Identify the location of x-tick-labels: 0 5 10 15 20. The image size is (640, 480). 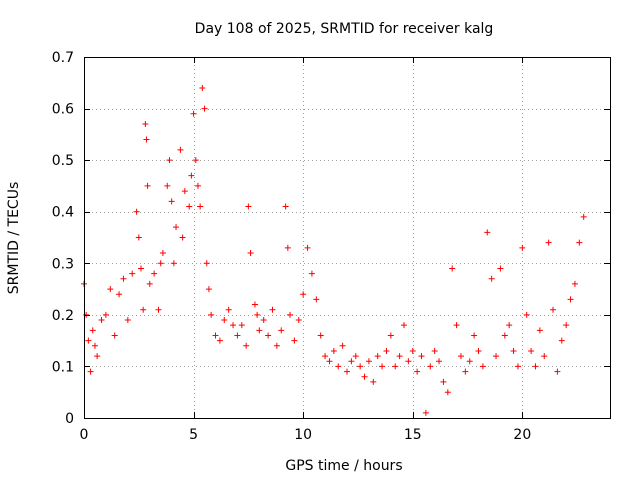
(306, 435).